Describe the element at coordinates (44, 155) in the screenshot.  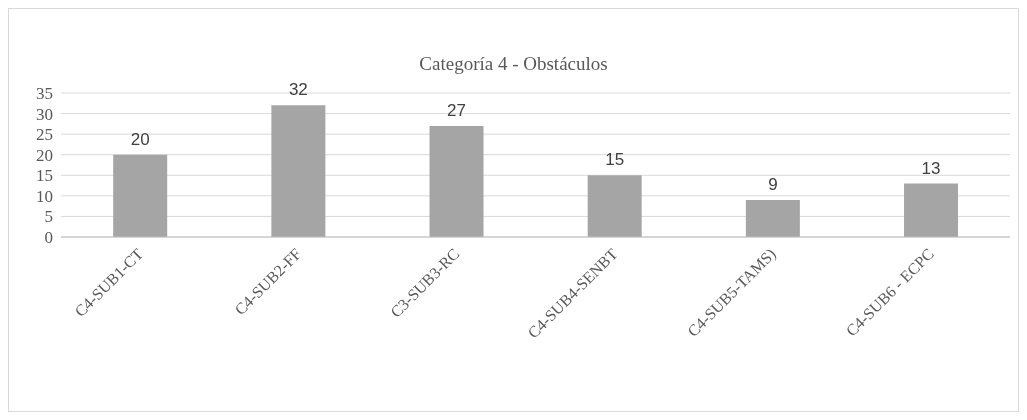
I see `y-tick-label: 20` at that location.